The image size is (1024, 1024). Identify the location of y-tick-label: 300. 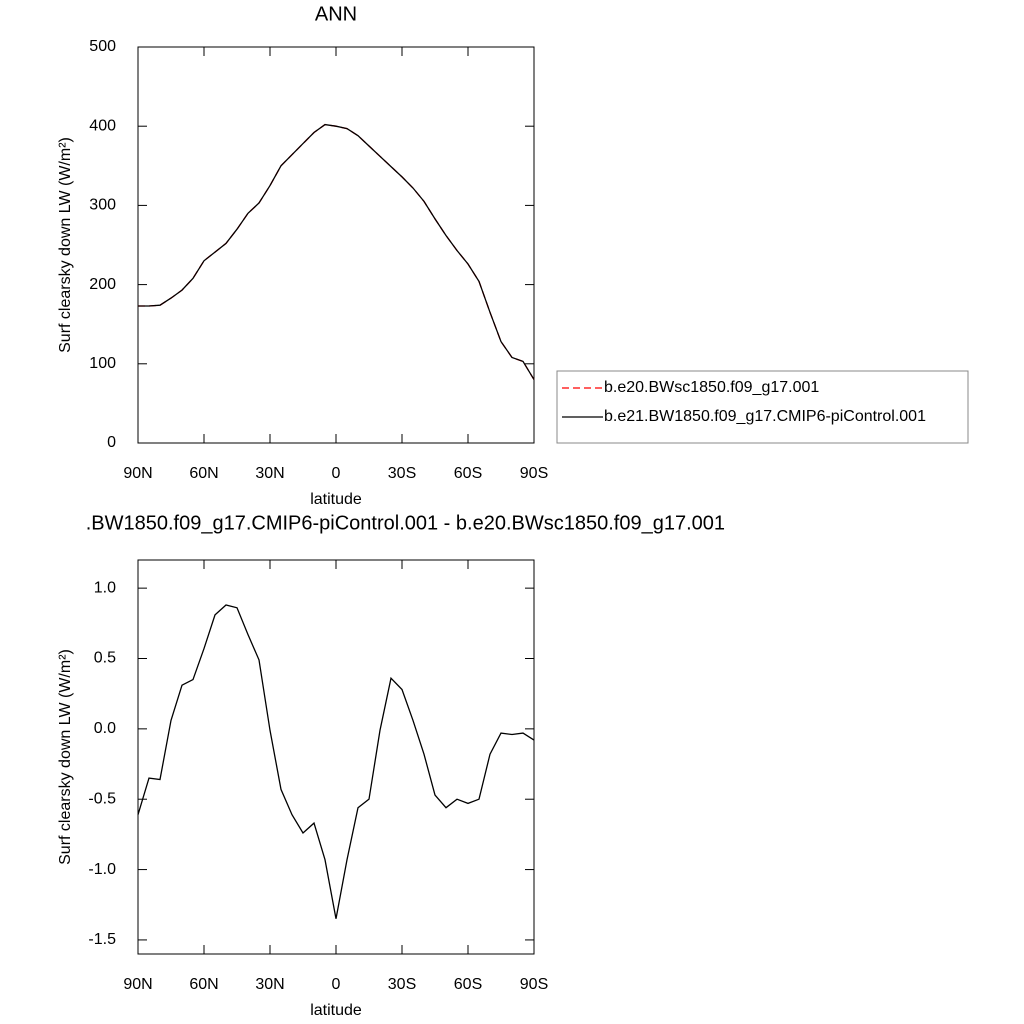
(102, 205).